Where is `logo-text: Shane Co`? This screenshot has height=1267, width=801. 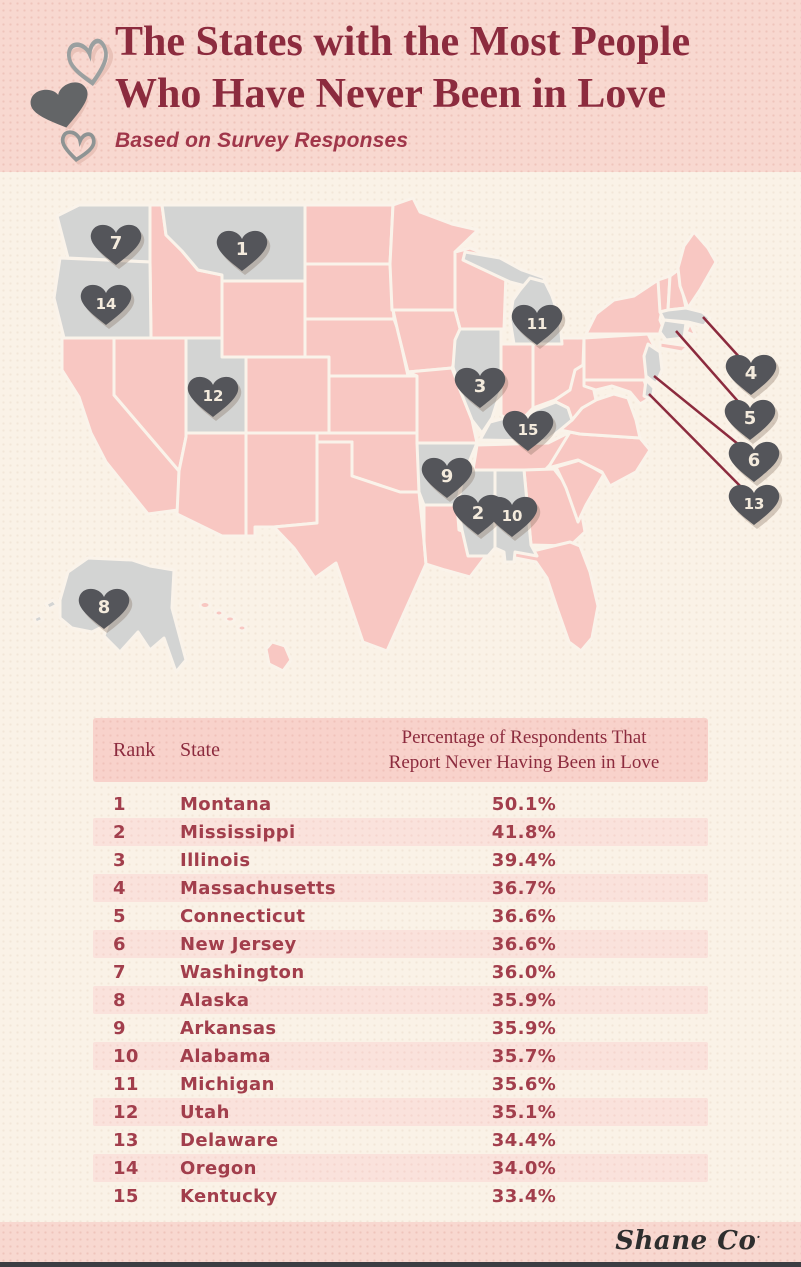
logo-text: Shane Co is located at coordinates (686, 1241).